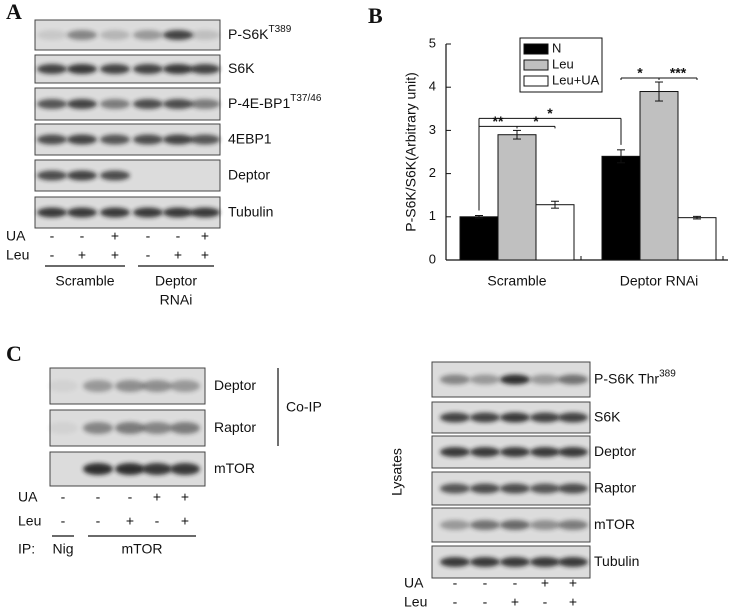 Image resolution: width=736 pixels, height=612 pixels. What do you see at coordinates (659, 281) in the screenshot?
I see `x-tick-label: Deptor RNAi` at bounding box center [659, 281].